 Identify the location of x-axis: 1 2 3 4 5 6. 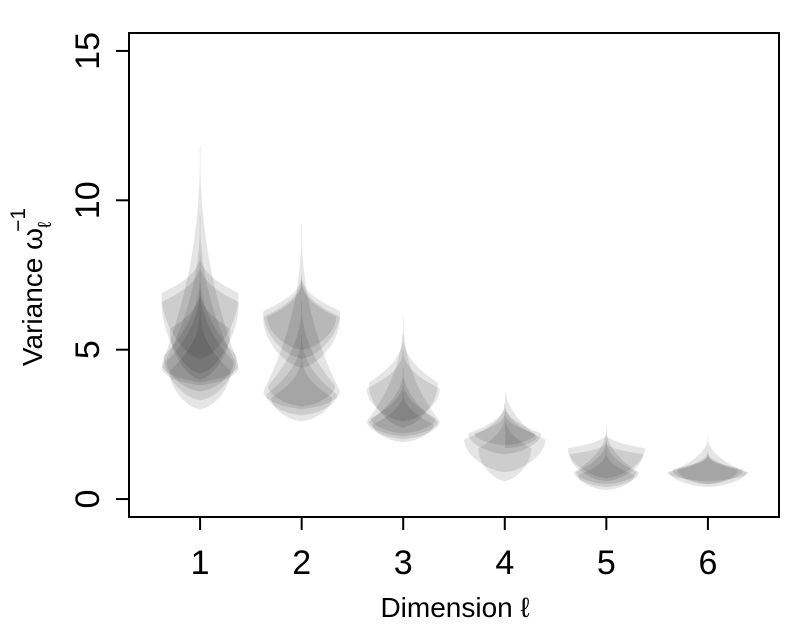
(454, 549).